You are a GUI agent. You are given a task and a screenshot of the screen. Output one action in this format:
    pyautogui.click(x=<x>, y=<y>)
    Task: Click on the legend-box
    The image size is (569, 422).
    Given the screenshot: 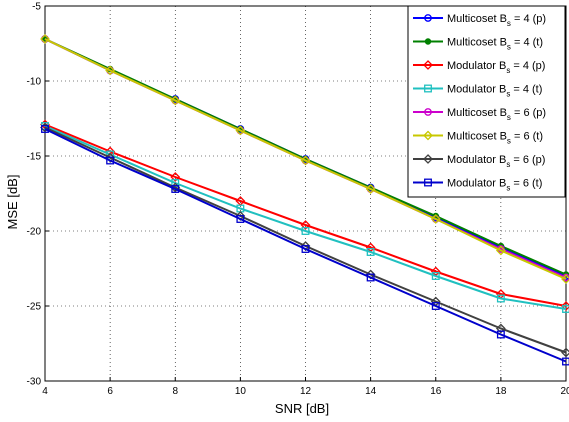 What is the action you would take?
    pyautogui.click(x=486, y=101)
    